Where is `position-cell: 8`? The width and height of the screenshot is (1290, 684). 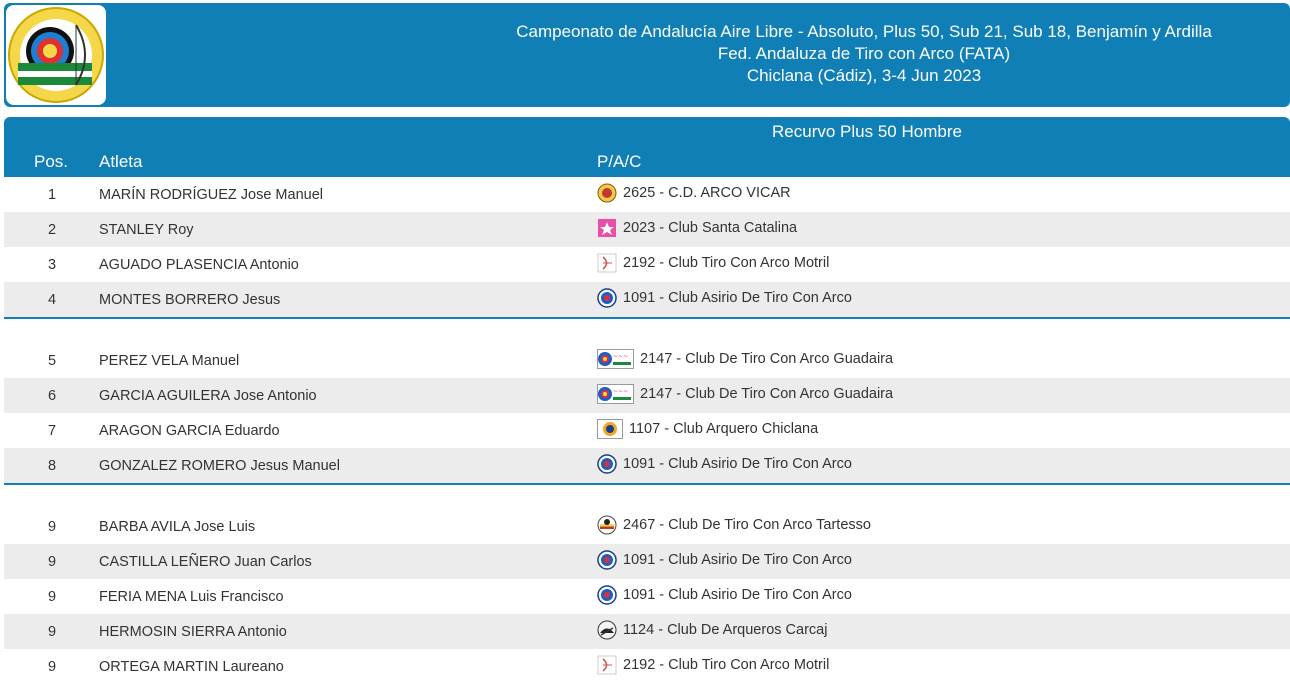 position-cell: 8 is located at coordinates (52, 466).